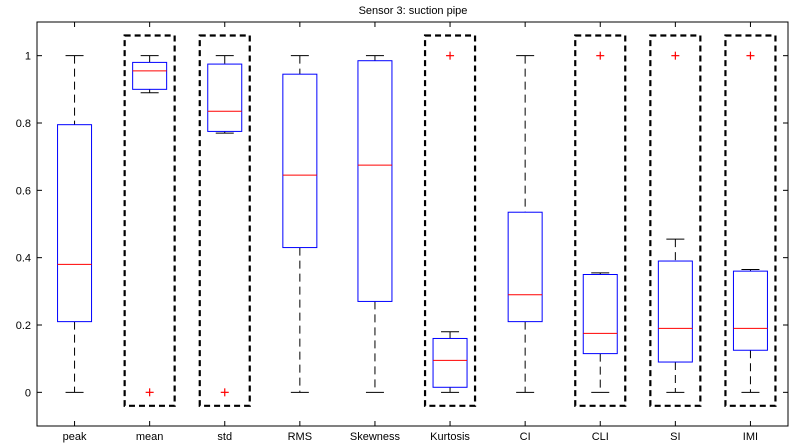 The width and height of the screenshot is (792, 446). Describe the element at coordinates (224, 437) in the screenshot. I see `x-tick-label: std` at that location.